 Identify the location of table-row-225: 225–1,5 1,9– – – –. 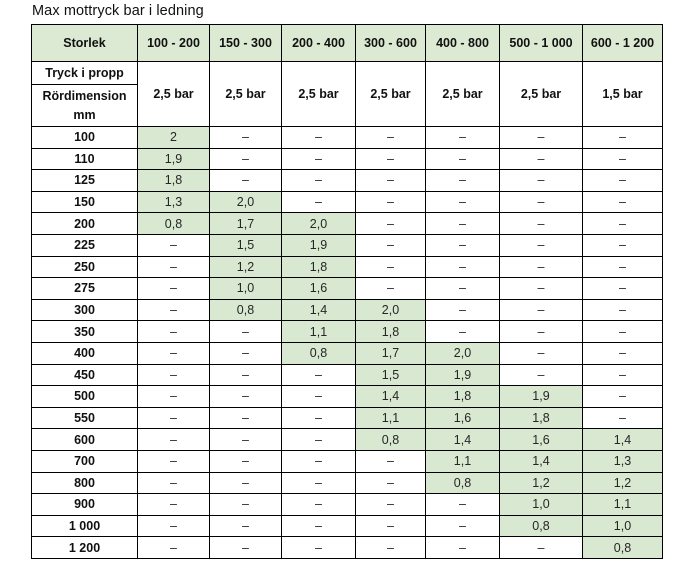
(347, 245).